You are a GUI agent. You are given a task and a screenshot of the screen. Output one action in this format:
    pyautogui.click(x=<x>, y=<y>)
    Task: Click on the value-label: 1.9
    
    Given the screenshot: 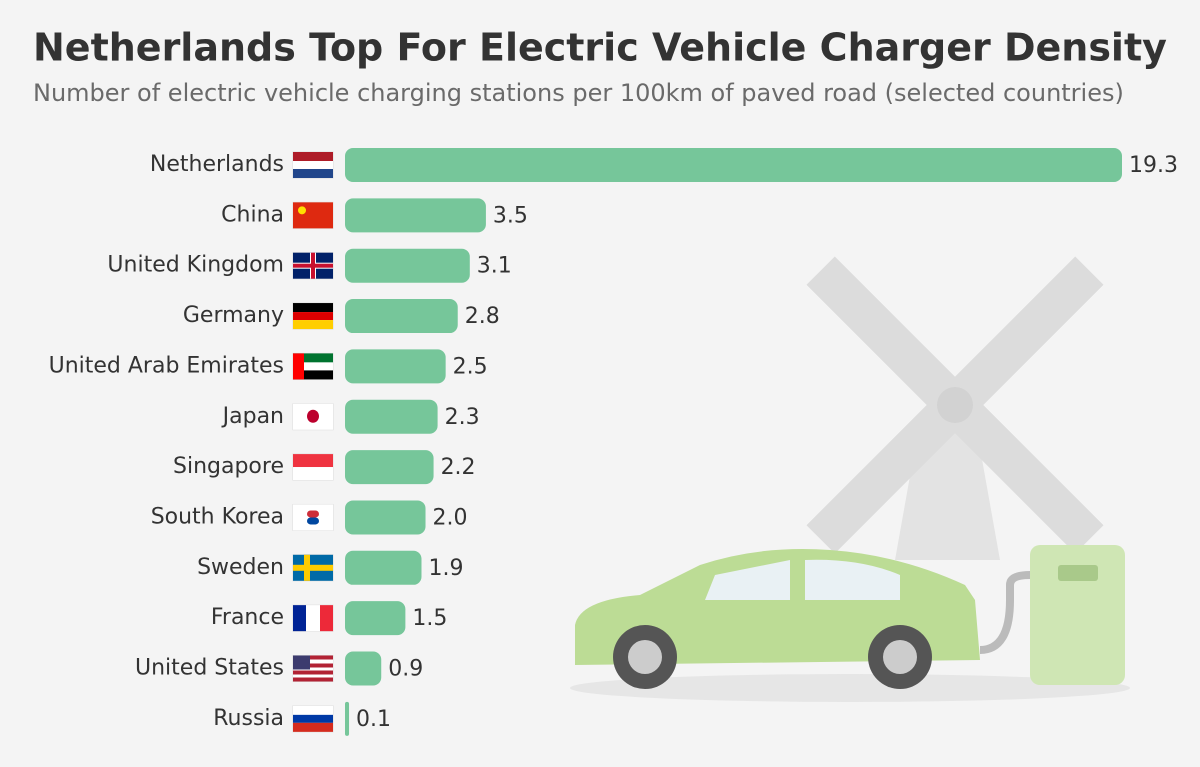 What is the action you would take?
    pyautogui.click(x=445, y=568)
    